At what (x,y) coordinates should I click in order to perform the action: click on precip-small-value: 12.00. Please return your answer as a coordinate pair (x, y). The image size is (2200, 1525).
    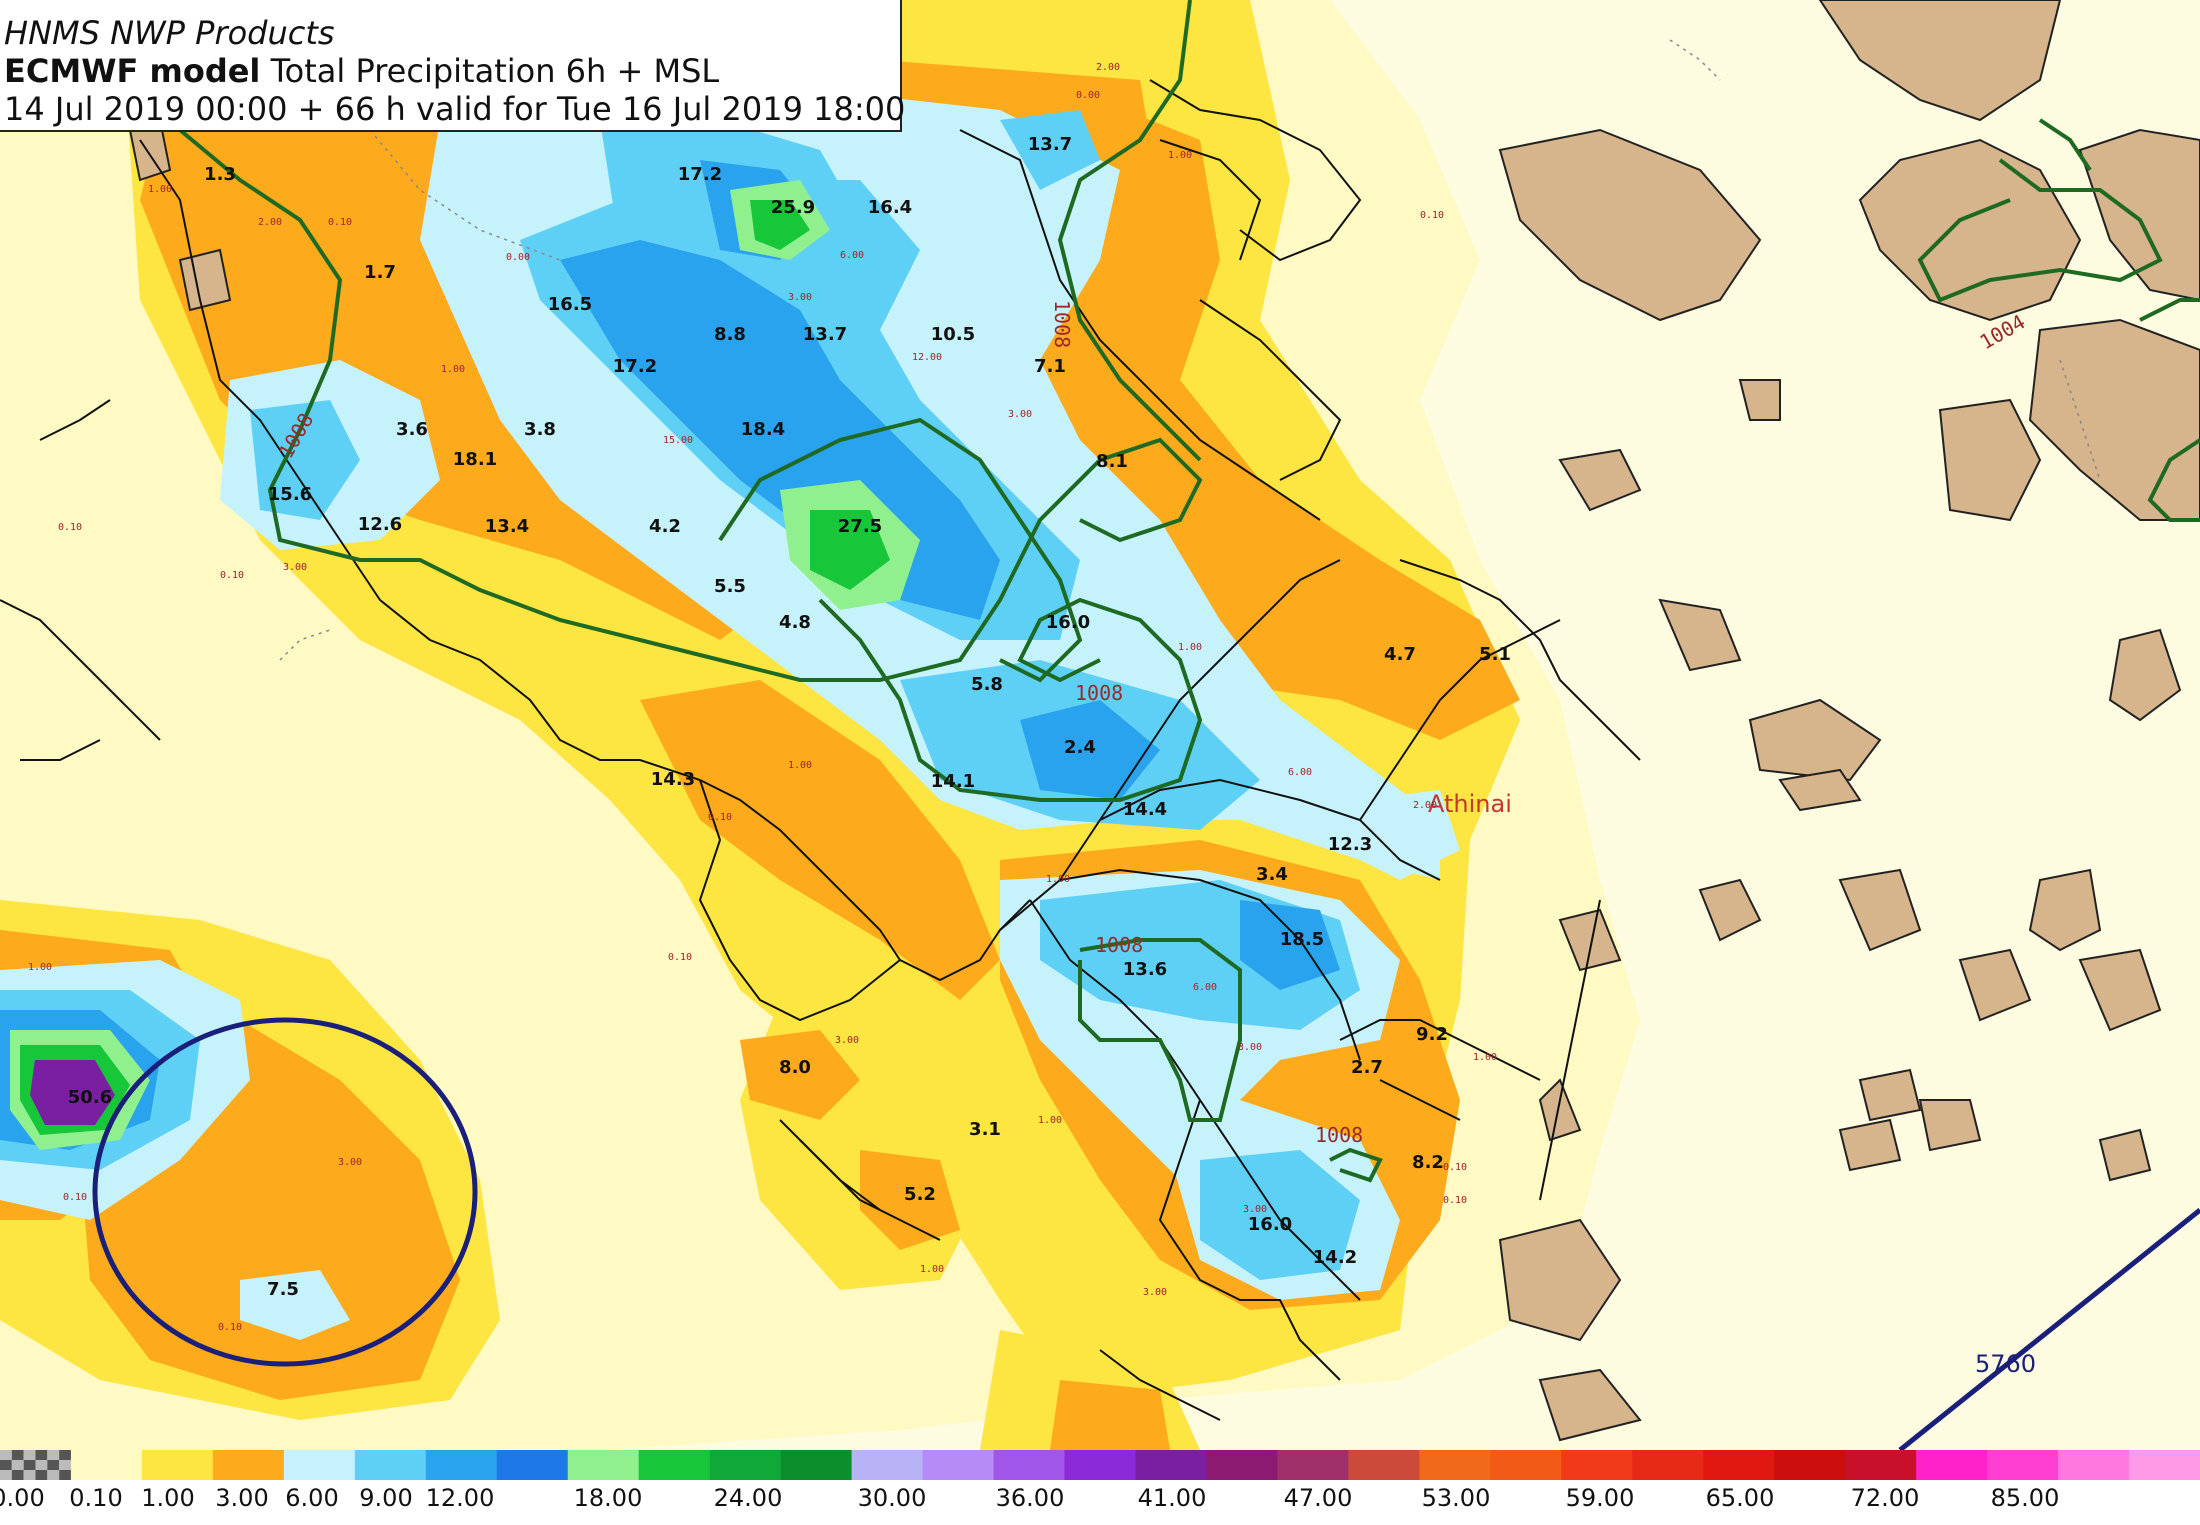
    Looking at the image, I should click on (927, 357).